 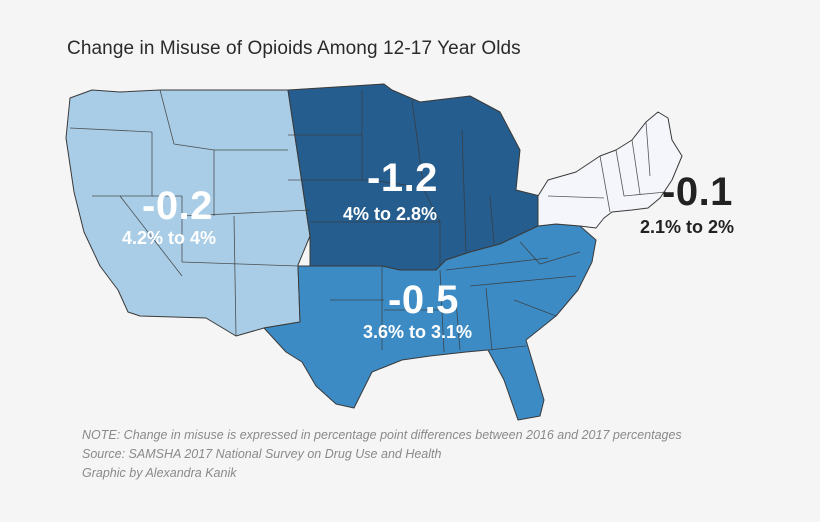 I want to click on south-change-value: -0.5, so click(x=423, y=300).